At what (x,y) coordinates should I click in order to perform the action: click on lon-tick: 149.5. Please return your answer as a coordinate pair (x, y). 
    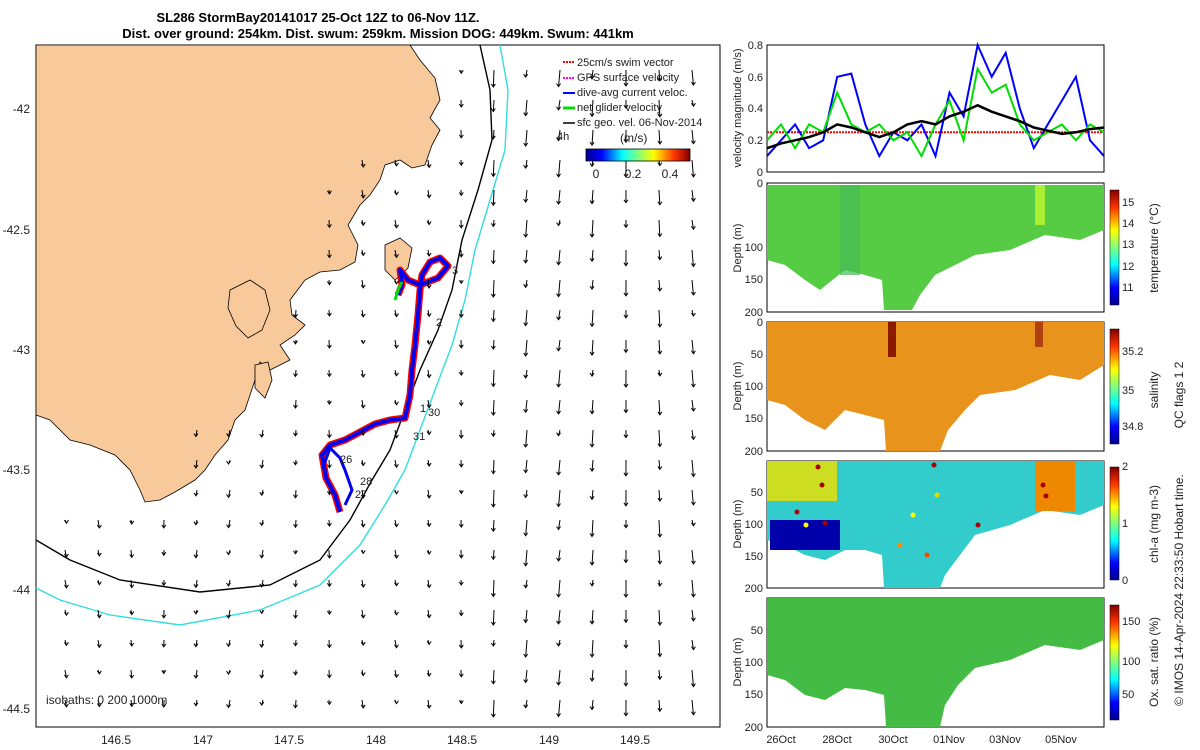
    Looking at the image, I should click on (635, 740).